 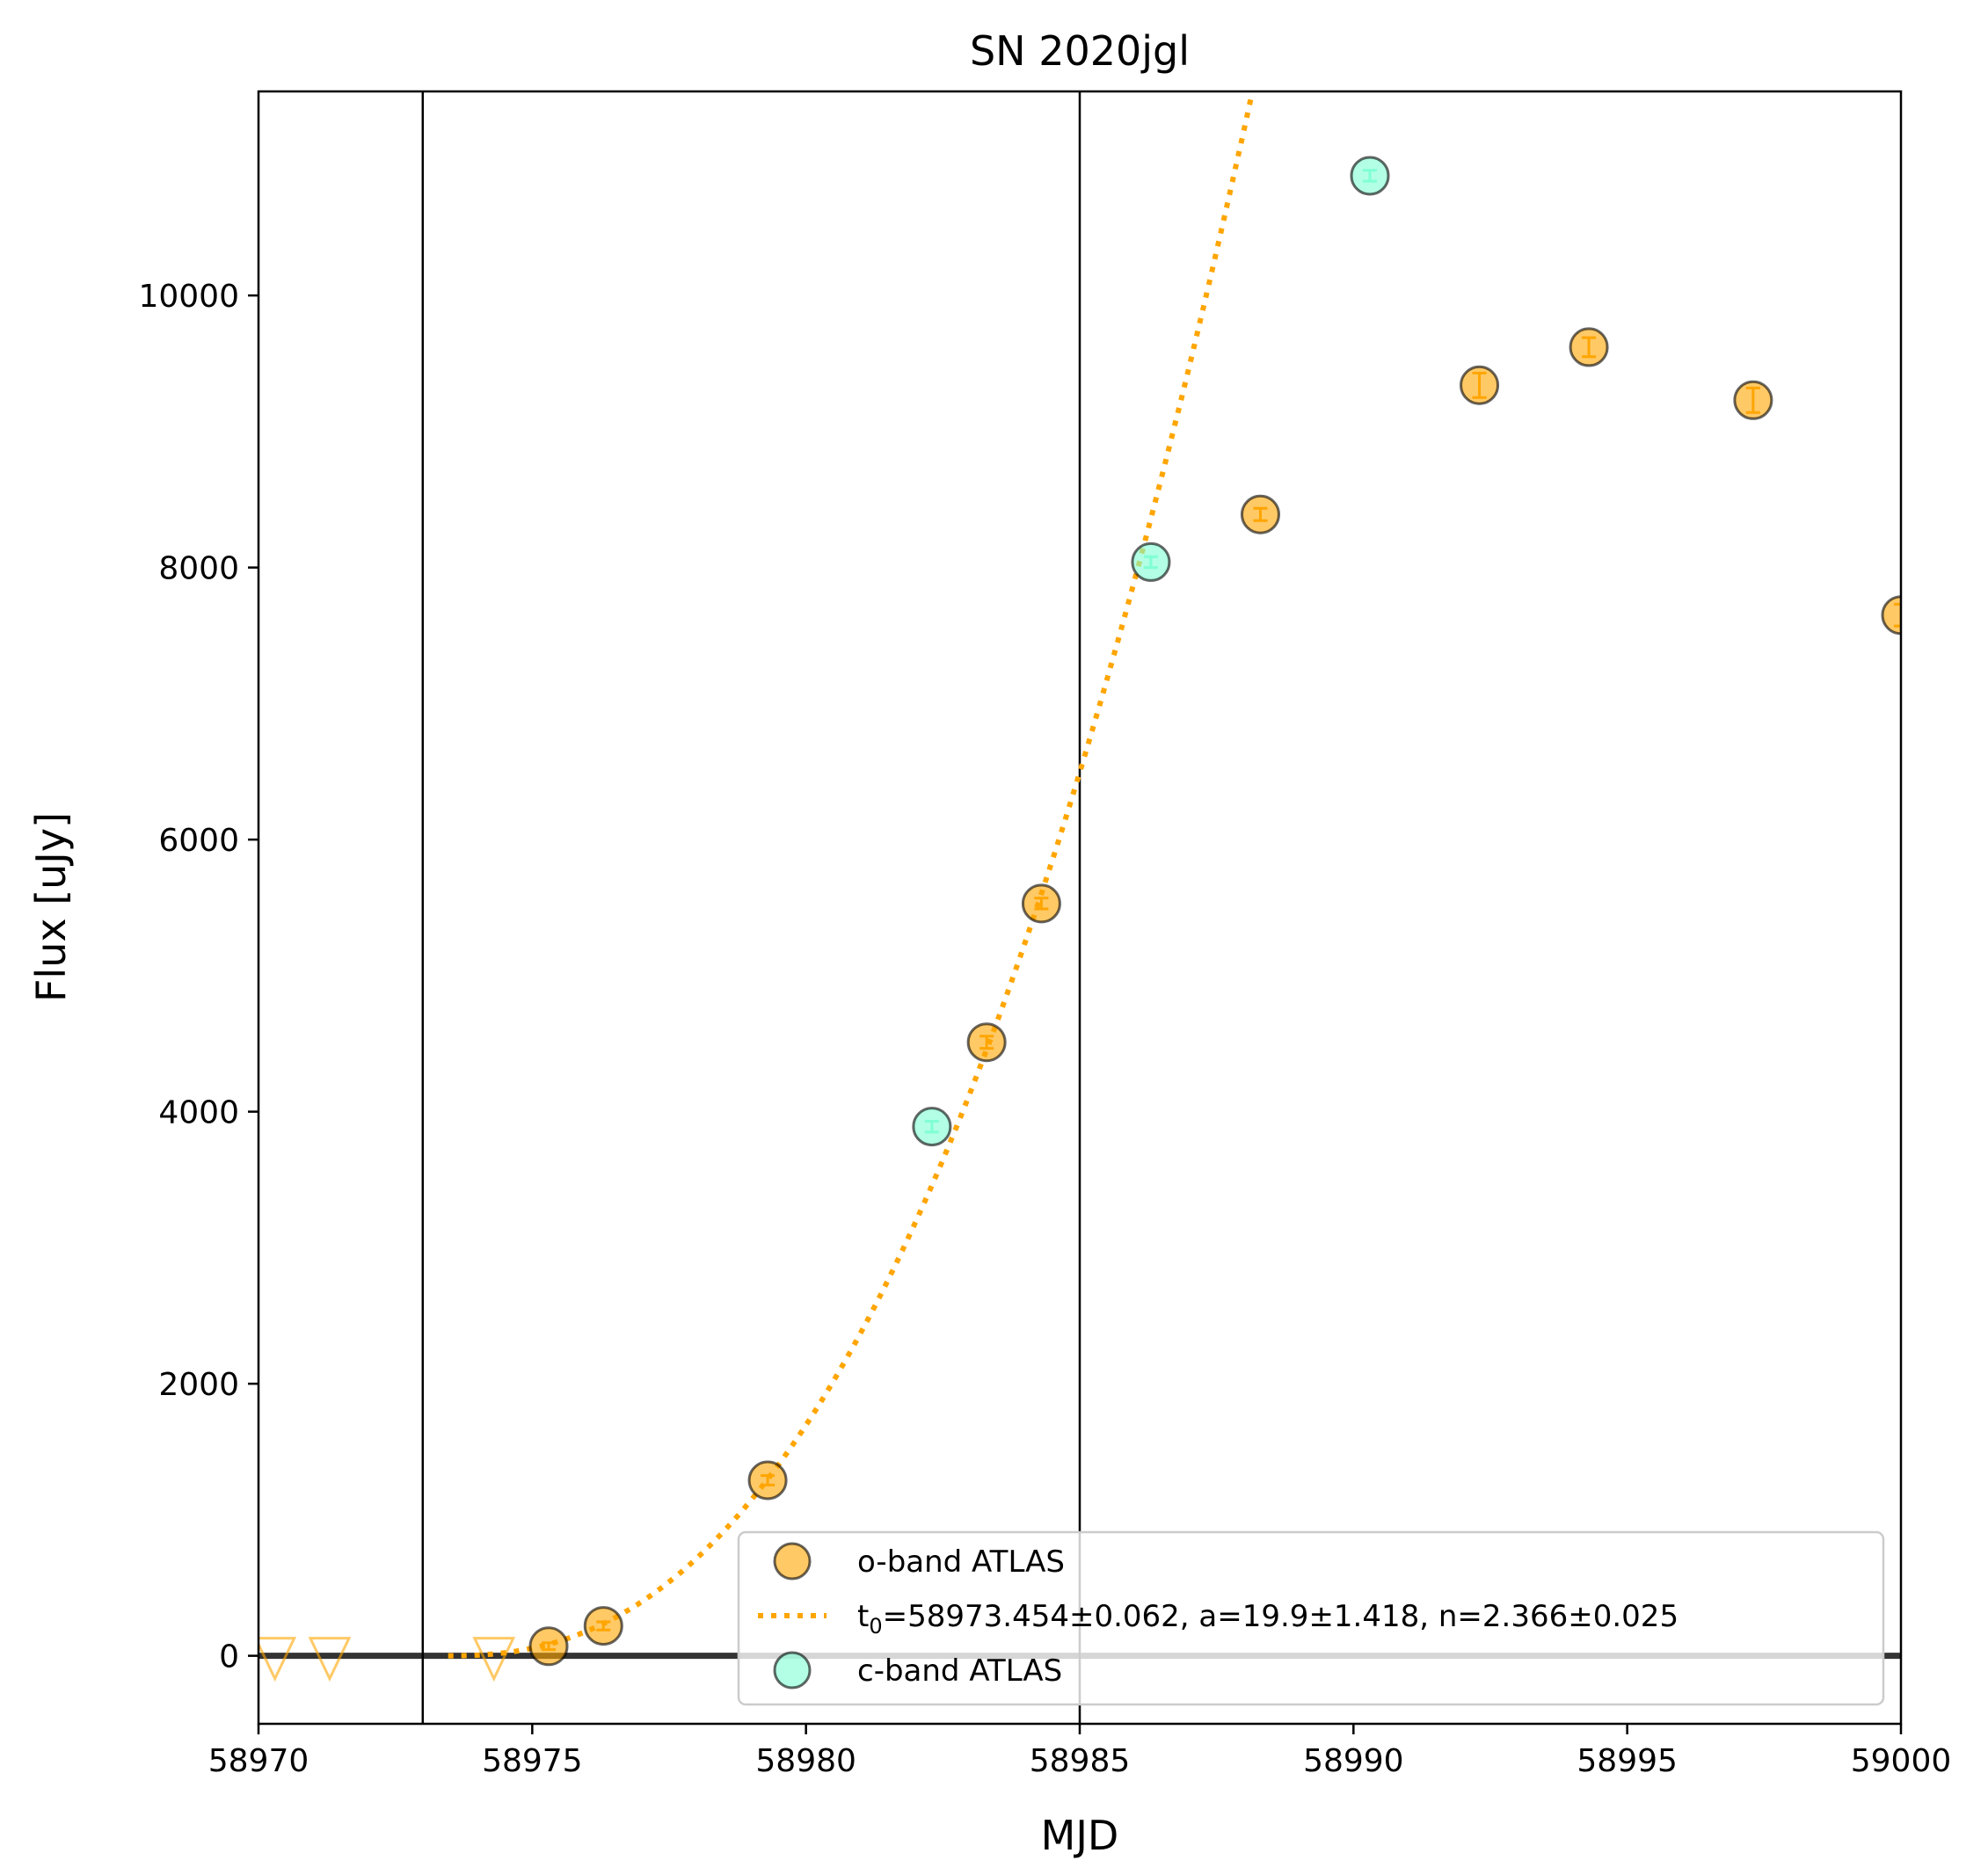 What do you see at coordinates (1080, 1835) in the screenshot?
I see `x-axis-label: MJD` at bounding box center [1080, 1835].